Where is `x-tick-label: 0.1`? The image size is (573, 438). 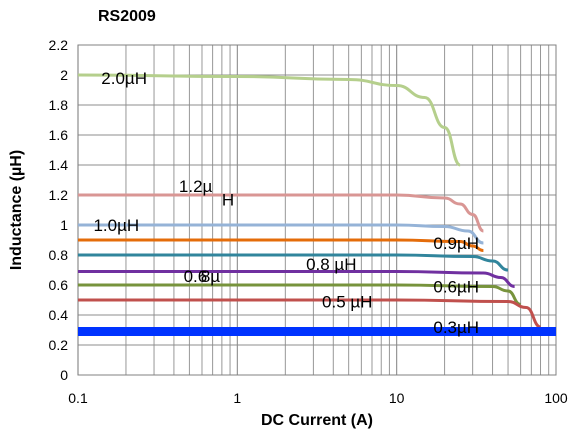
x-tick-label: 0.1 is located at coordinates (78, 398).